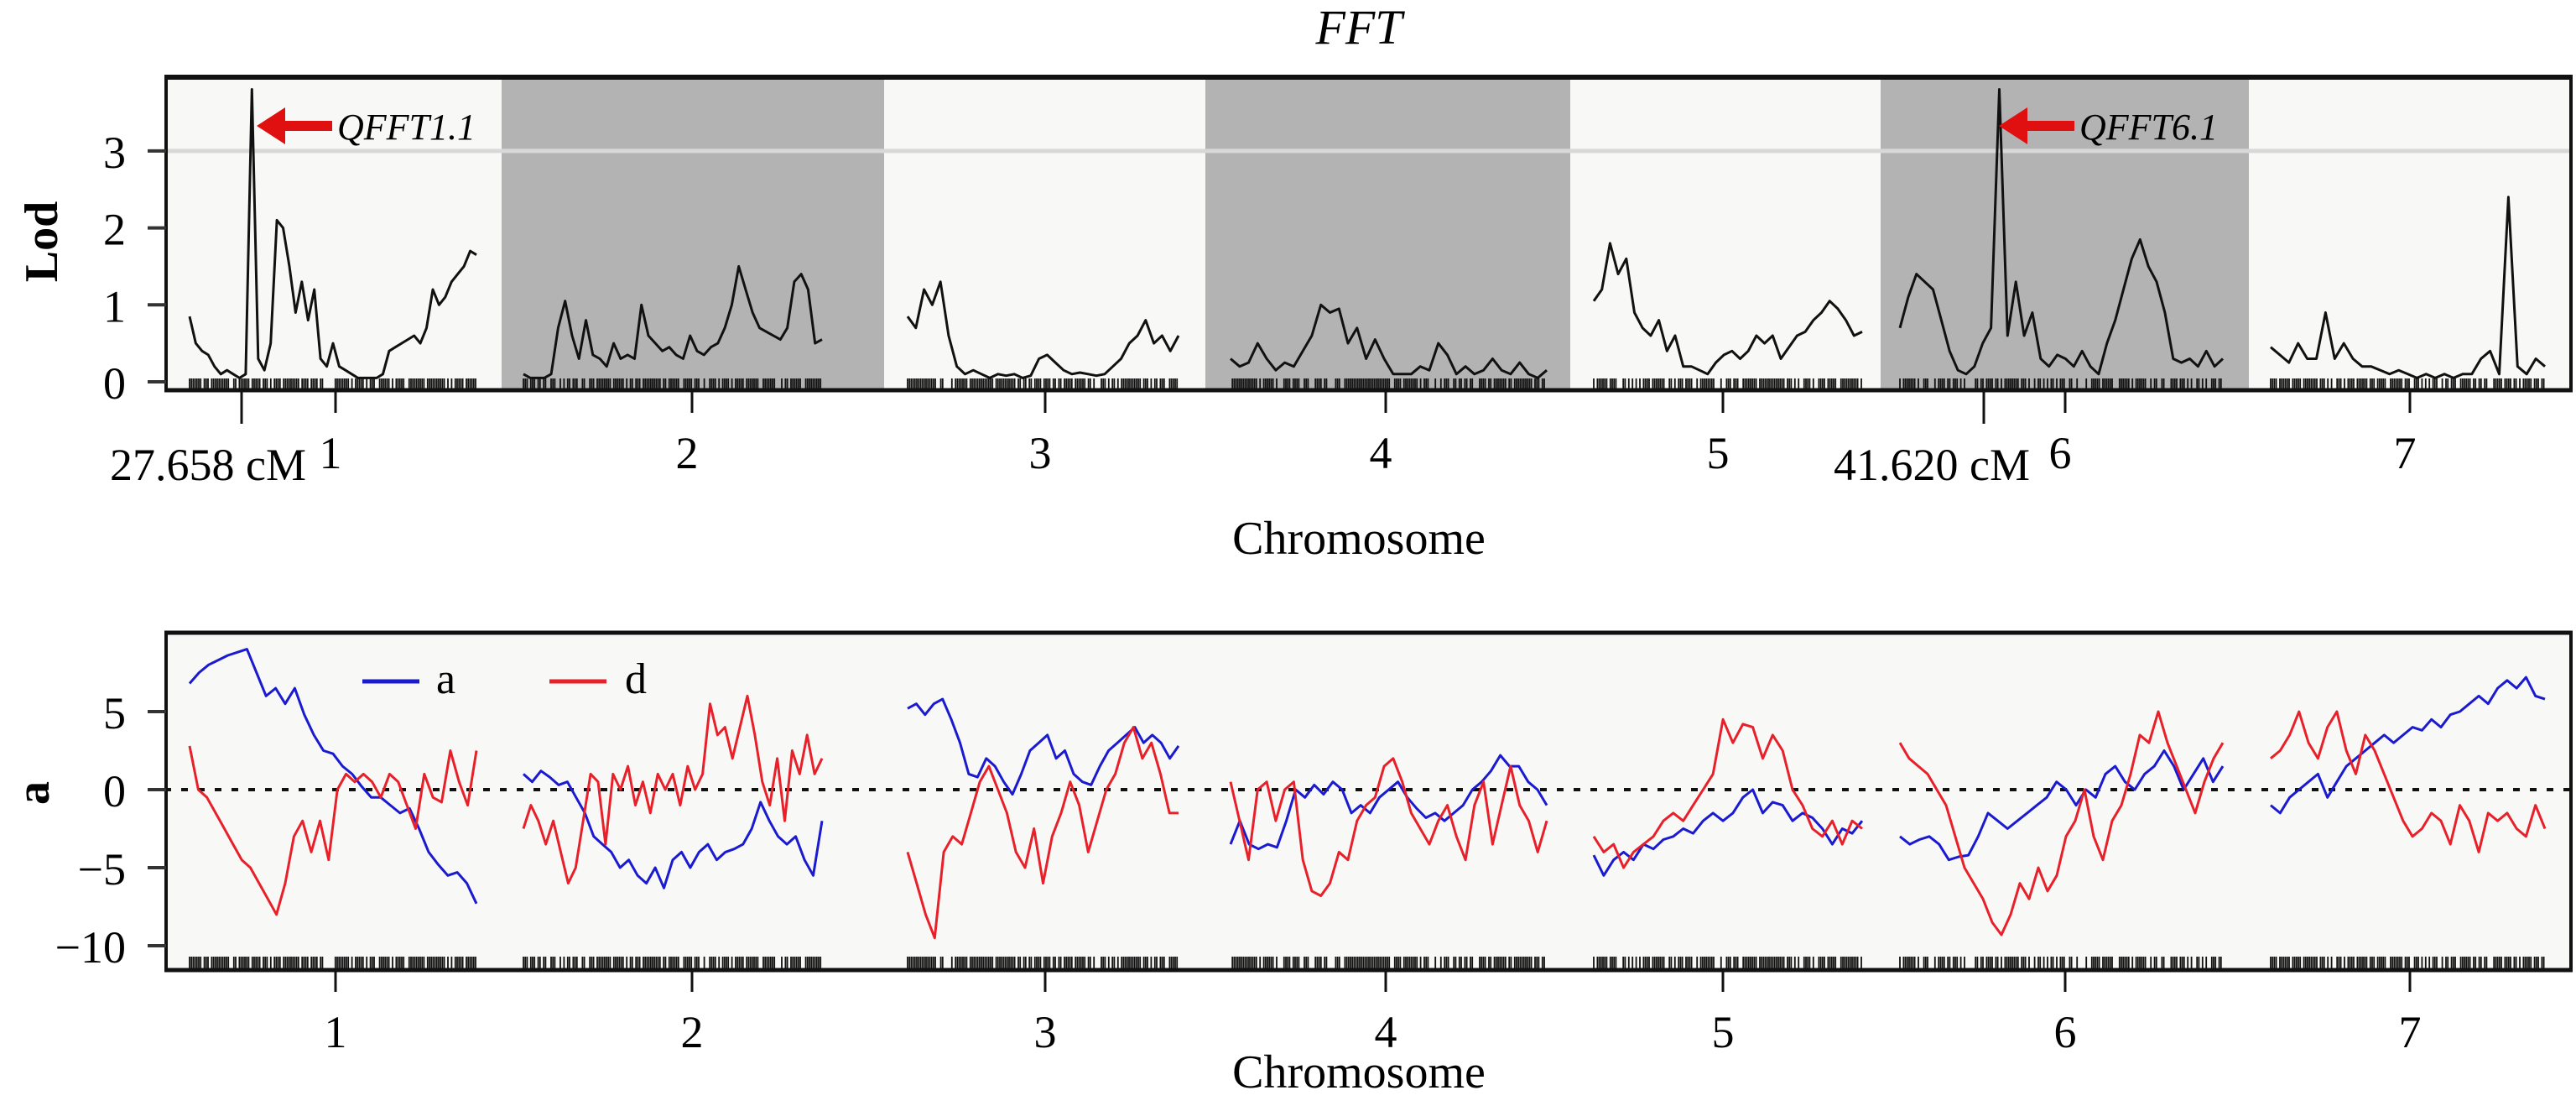 Image resolution: width=2576 pixels, height=1106 pixels. Describe the element at coordinates (110, 830) in the screenshot. I see `effect-y-ticks: −10 −5 0 5` at that location.